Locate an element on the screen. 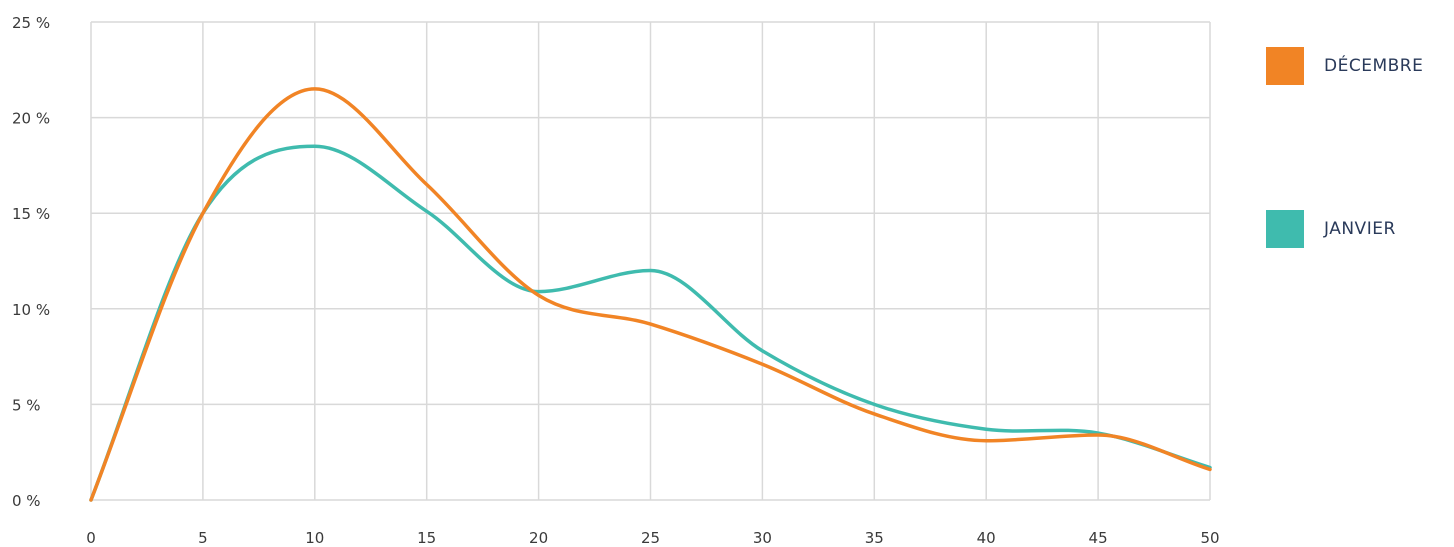 This screenshot has width=1454, height=547. legend-item-janvier: JANVIER is located at coordinates (1331, 229).